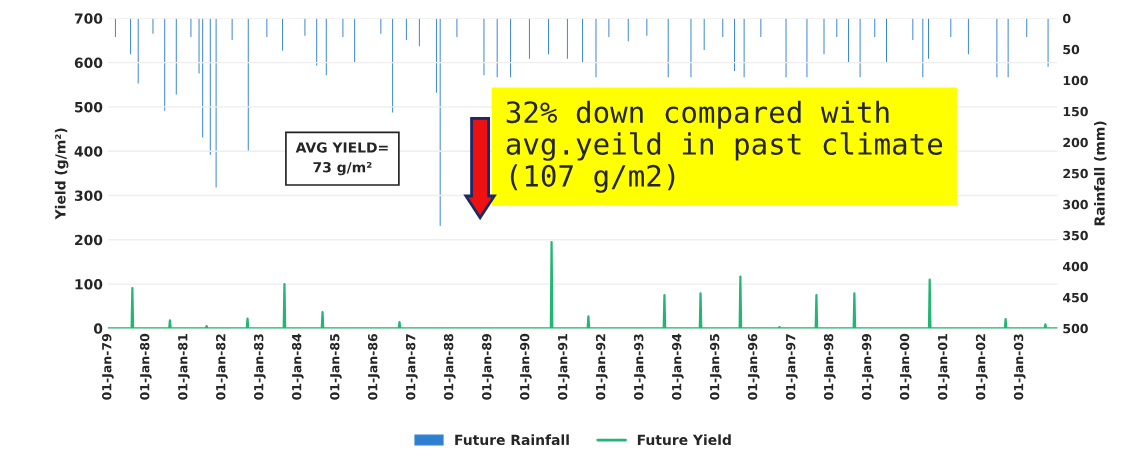 The height and width of the screenshot is (458, 1147). Describe the element at coordinates (943, 367) in the screenshot. I see `x-tick-label: 01-Jan-01` at that location.